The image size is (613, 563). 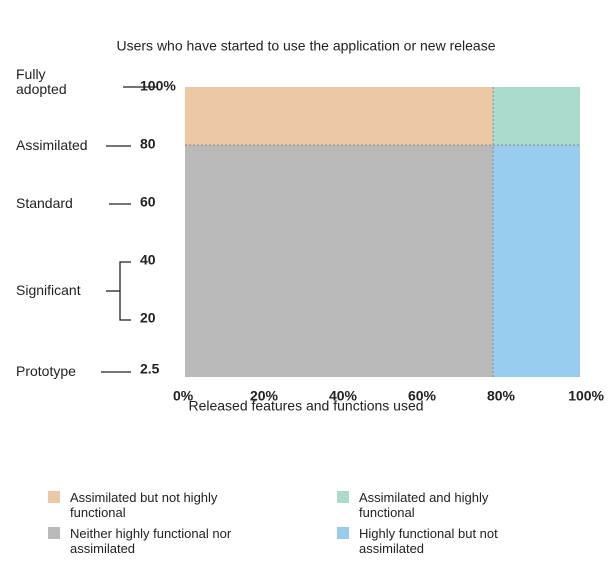 What do you see at coordinates (52, 145) in the screenshot?
I see `level-label: Assimilated` at bounding box center [52, 145].